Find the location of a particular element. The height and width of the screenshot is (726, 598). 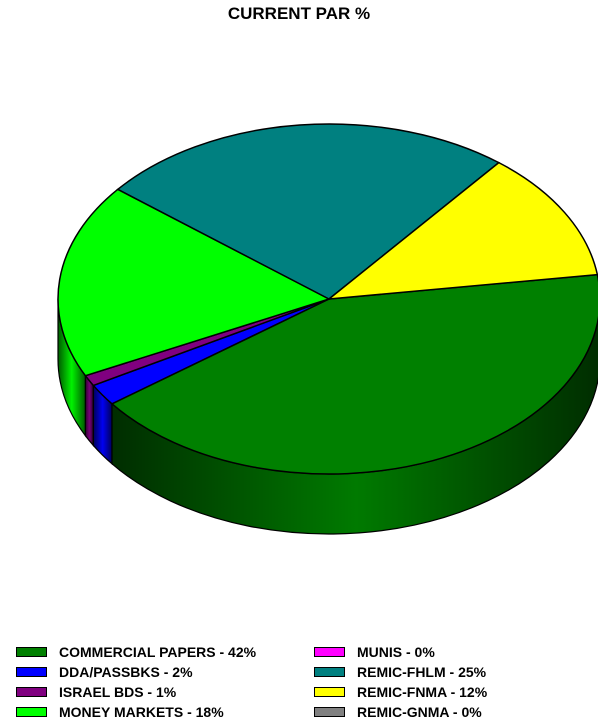

legend-label: MUNIS - 0% is located at coordinates (396, 652).